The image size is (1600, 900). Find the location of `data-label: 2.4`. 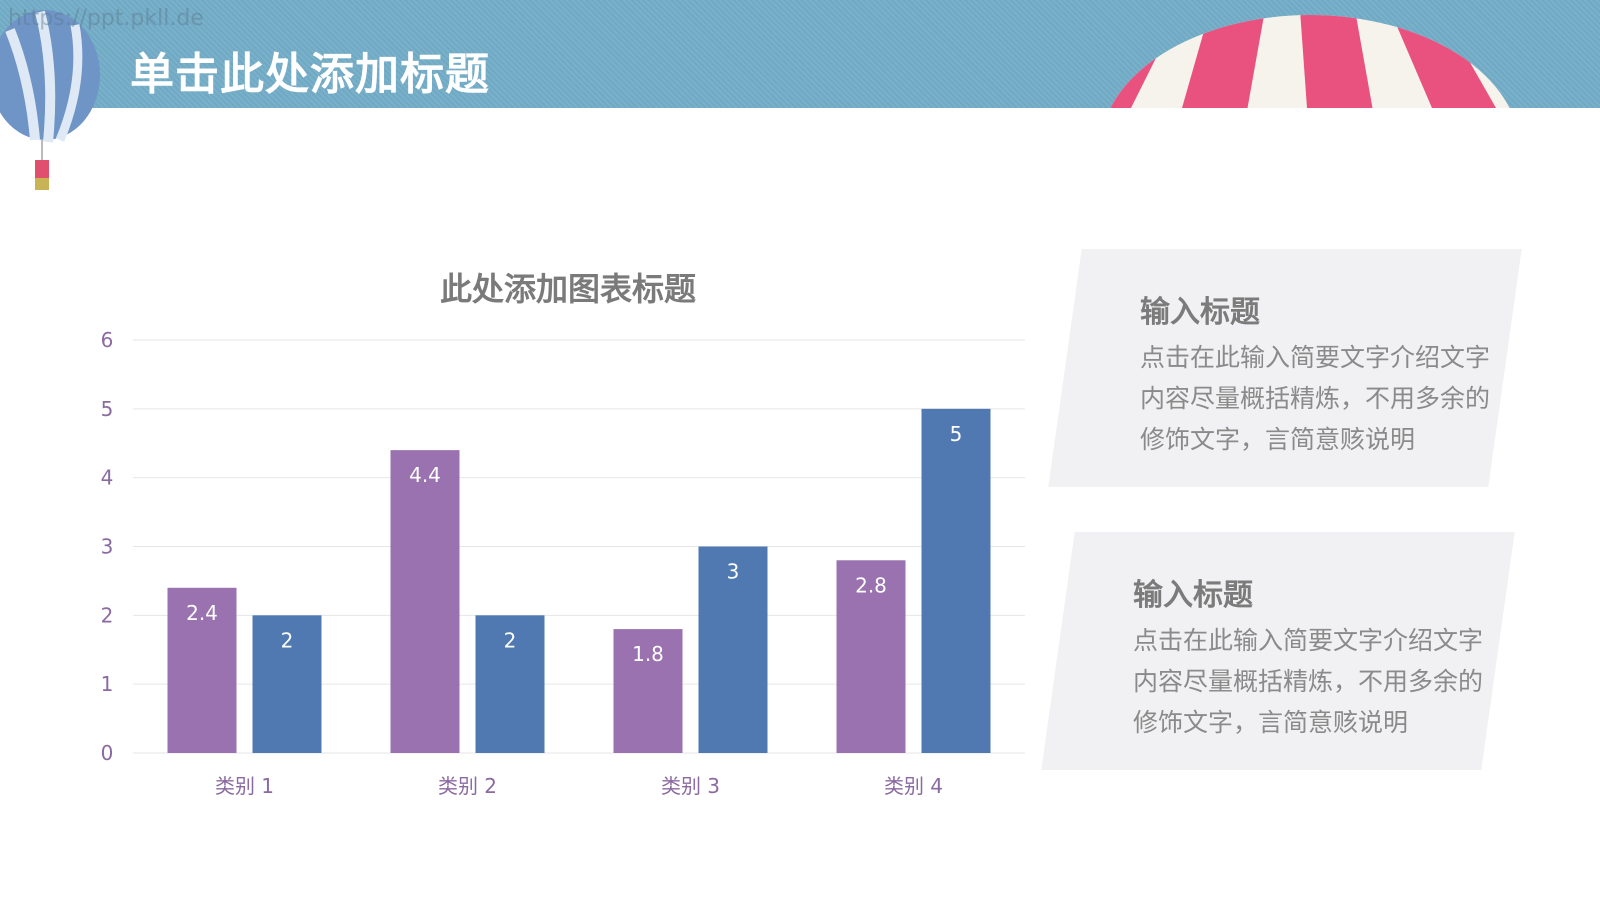

data-label: 2.4 is located at coordinates (202, 613).